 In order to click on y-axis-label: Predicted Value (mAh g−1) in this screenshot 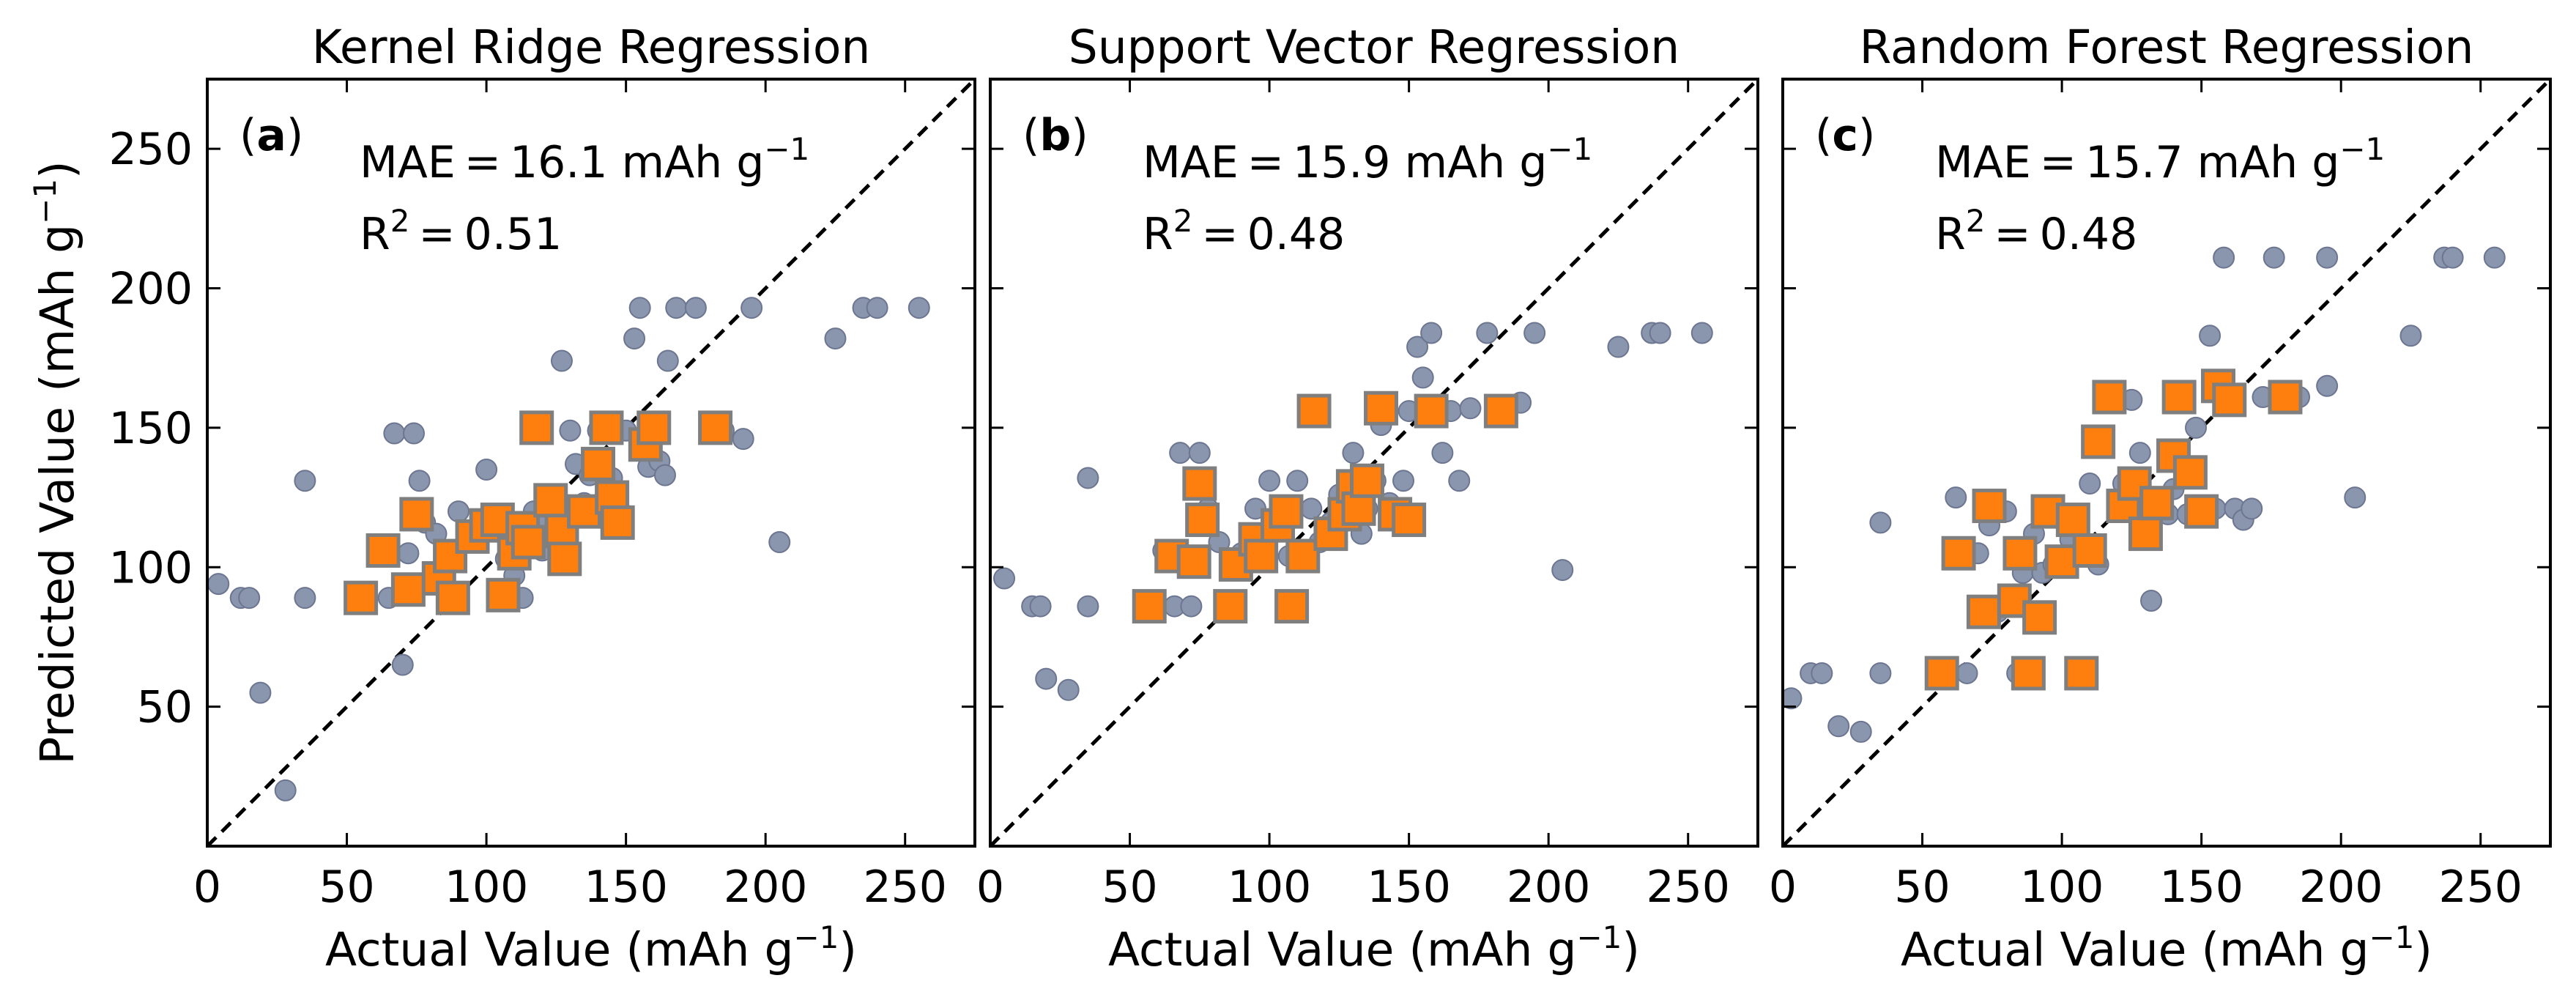, I will do `click(55, 462)`.